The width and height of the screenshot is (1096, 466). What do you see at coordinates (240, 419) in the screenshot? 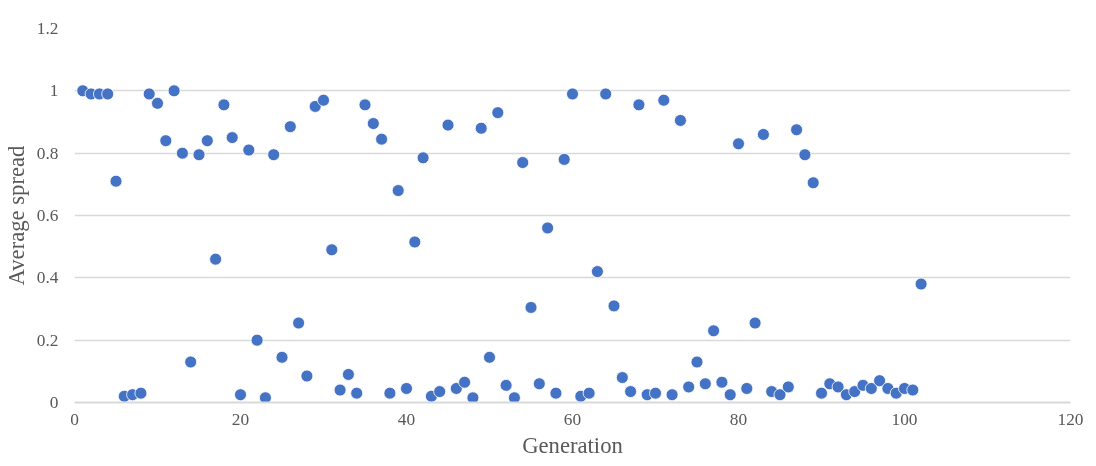
I see `x-tick-label: 20` at bounding box center [240, 419].